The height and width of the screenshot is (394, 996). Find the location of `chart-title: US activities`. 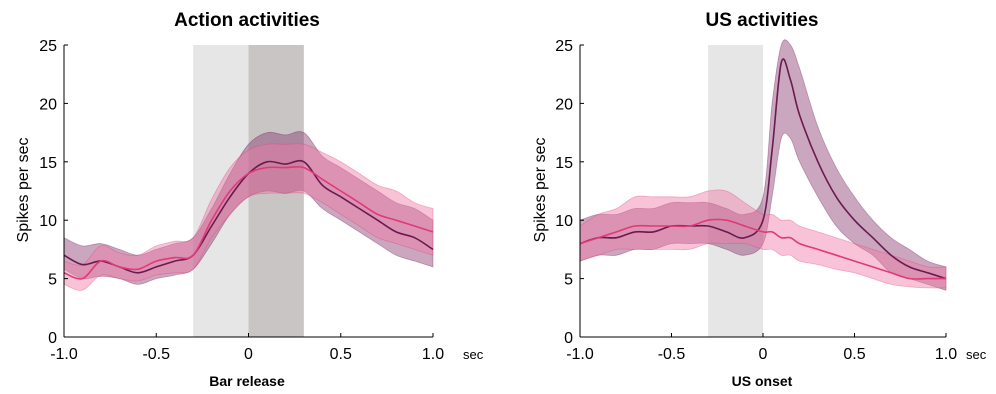

chart-title: US activities is located at coordinates (762, 20).